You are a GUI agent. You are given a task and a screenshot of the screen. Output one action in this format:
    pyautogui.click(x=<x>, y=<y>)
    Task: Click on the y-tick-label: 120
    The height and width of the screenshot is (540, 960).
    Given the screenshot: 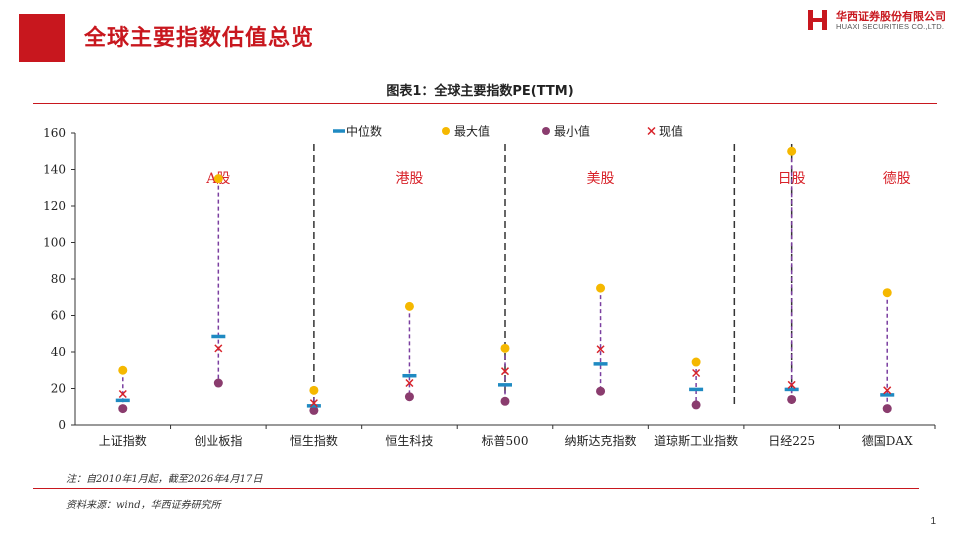 What is the action you would take?
    pyautogui.click(x=54, y=206)
    